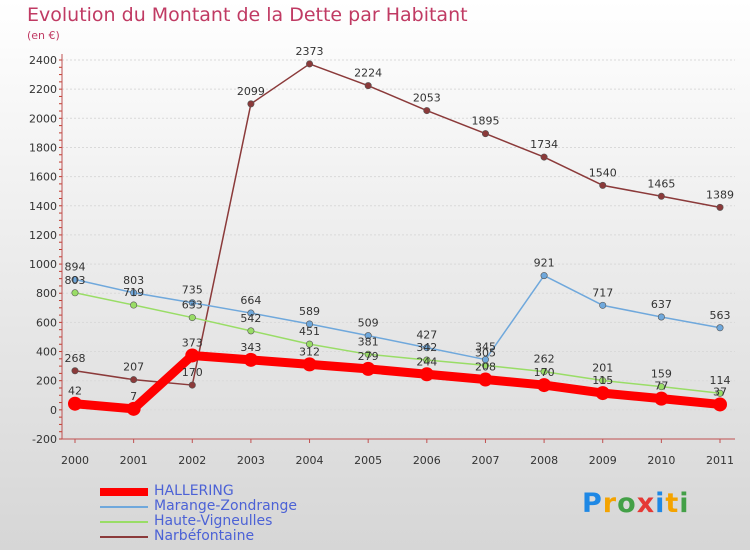 The height and width of the screenshot is (550, 750). What do you see at coordinates (43, 89) in the screenshot?
I see `y-tick-label: 2200` at bounding box center [43, 89].